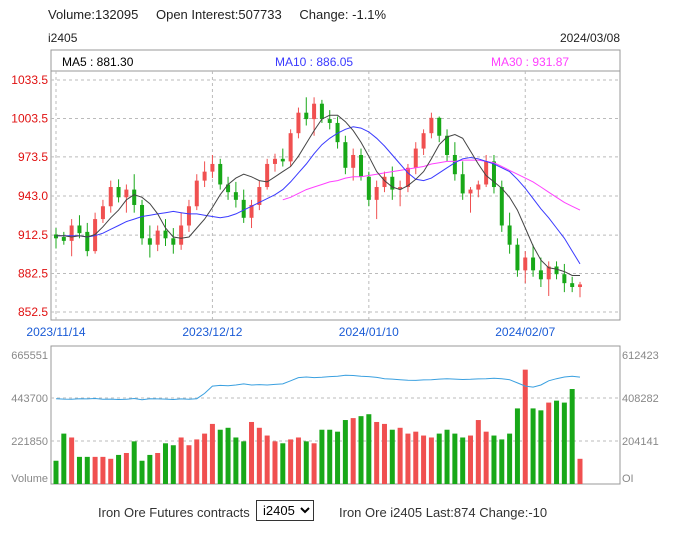 The width and height of the screenshot is (675, 533). What do you see at coordinates (530, 62) in the screenshot?
I see `ma30-label: MA30 : 931.87` at bounding box center [530, 62].